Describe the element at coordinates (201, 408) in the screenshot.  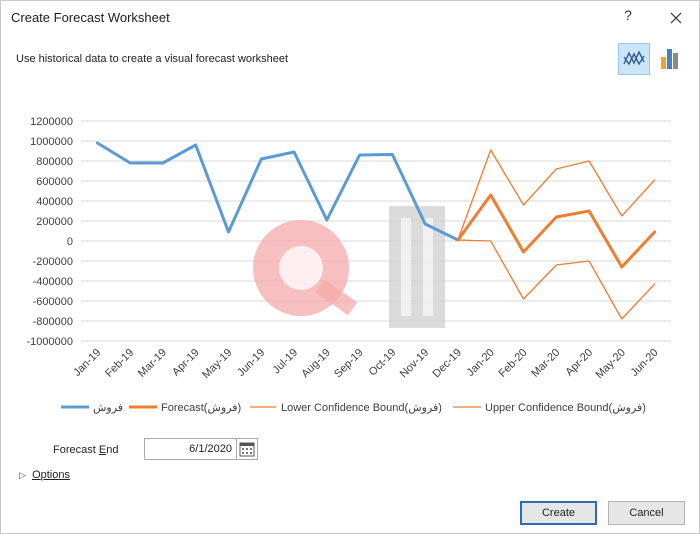
I see `legend-label: Forecast(فروش)` at that location.